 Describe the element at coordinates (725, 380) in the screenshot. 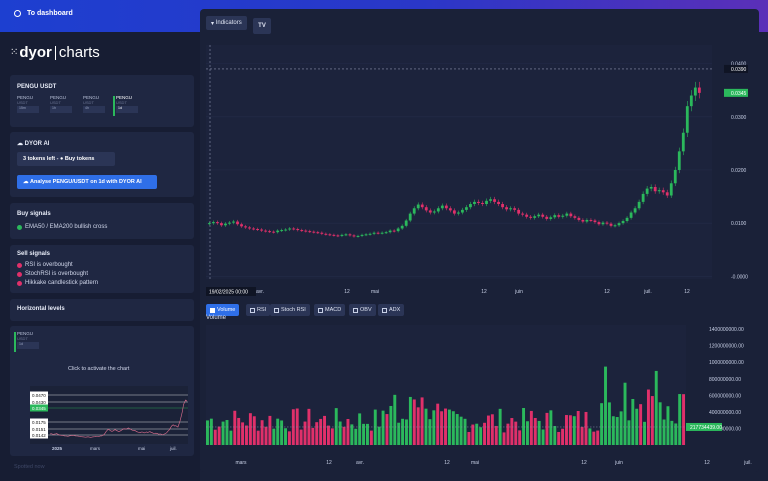

I see `volume-y-tick: 800000000.00` at that location.